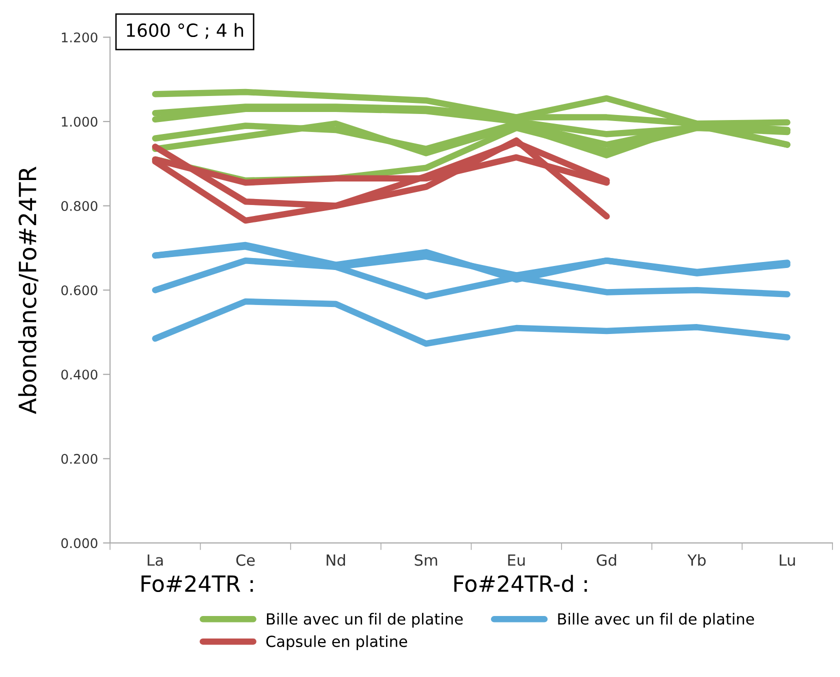  What do you see at coordinates (197, 583) in the screenshot?
I see `text: Fo#24TR :` at bounding box center [197, 583].